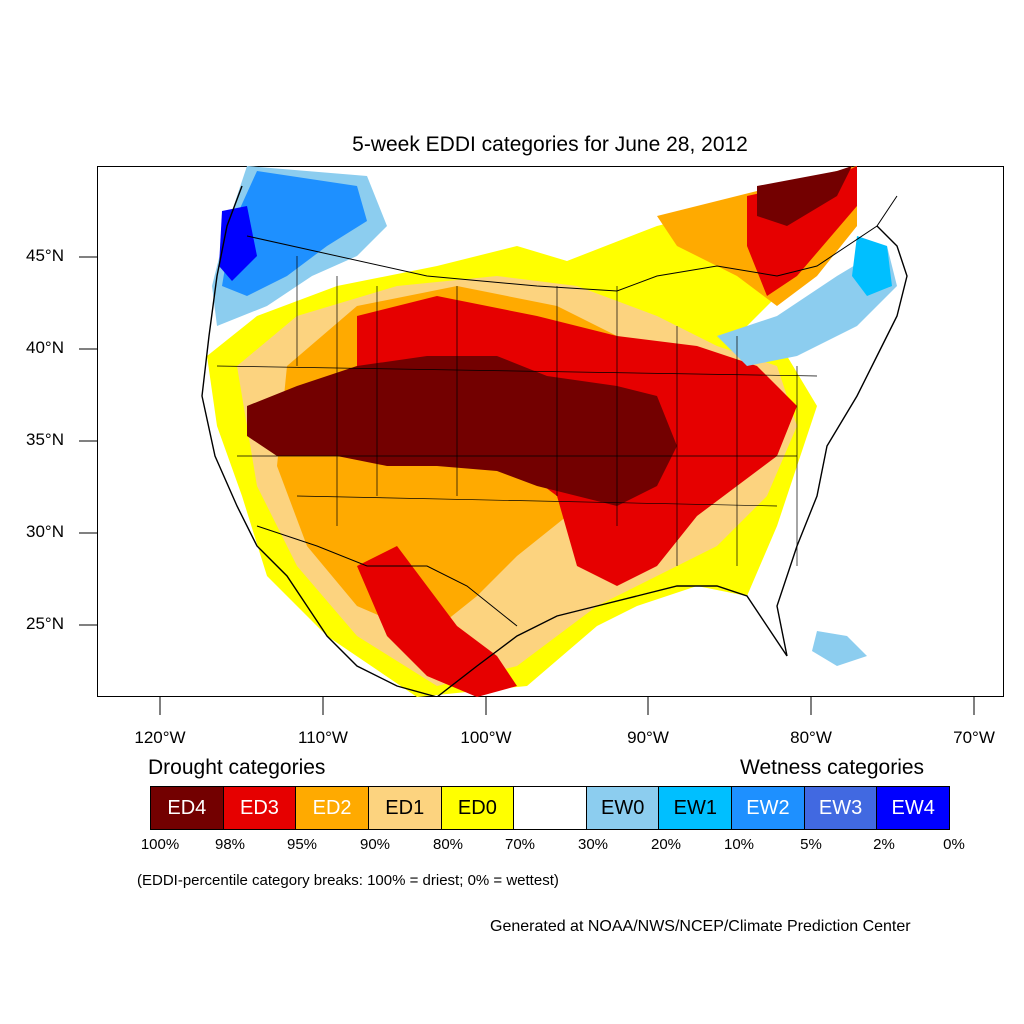 The height and width of the screenshot is (1024, 1024). What do you see at coordinates (666, 844) in the screenshot?
I see `break-label: 20%` at bounding box center [666, 844].